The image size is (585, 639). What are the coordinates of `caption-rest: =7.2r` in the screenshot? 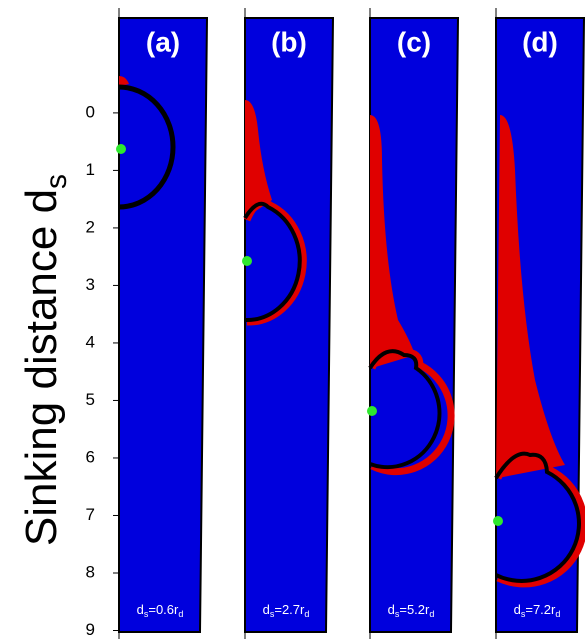 It's located at (540, 609).